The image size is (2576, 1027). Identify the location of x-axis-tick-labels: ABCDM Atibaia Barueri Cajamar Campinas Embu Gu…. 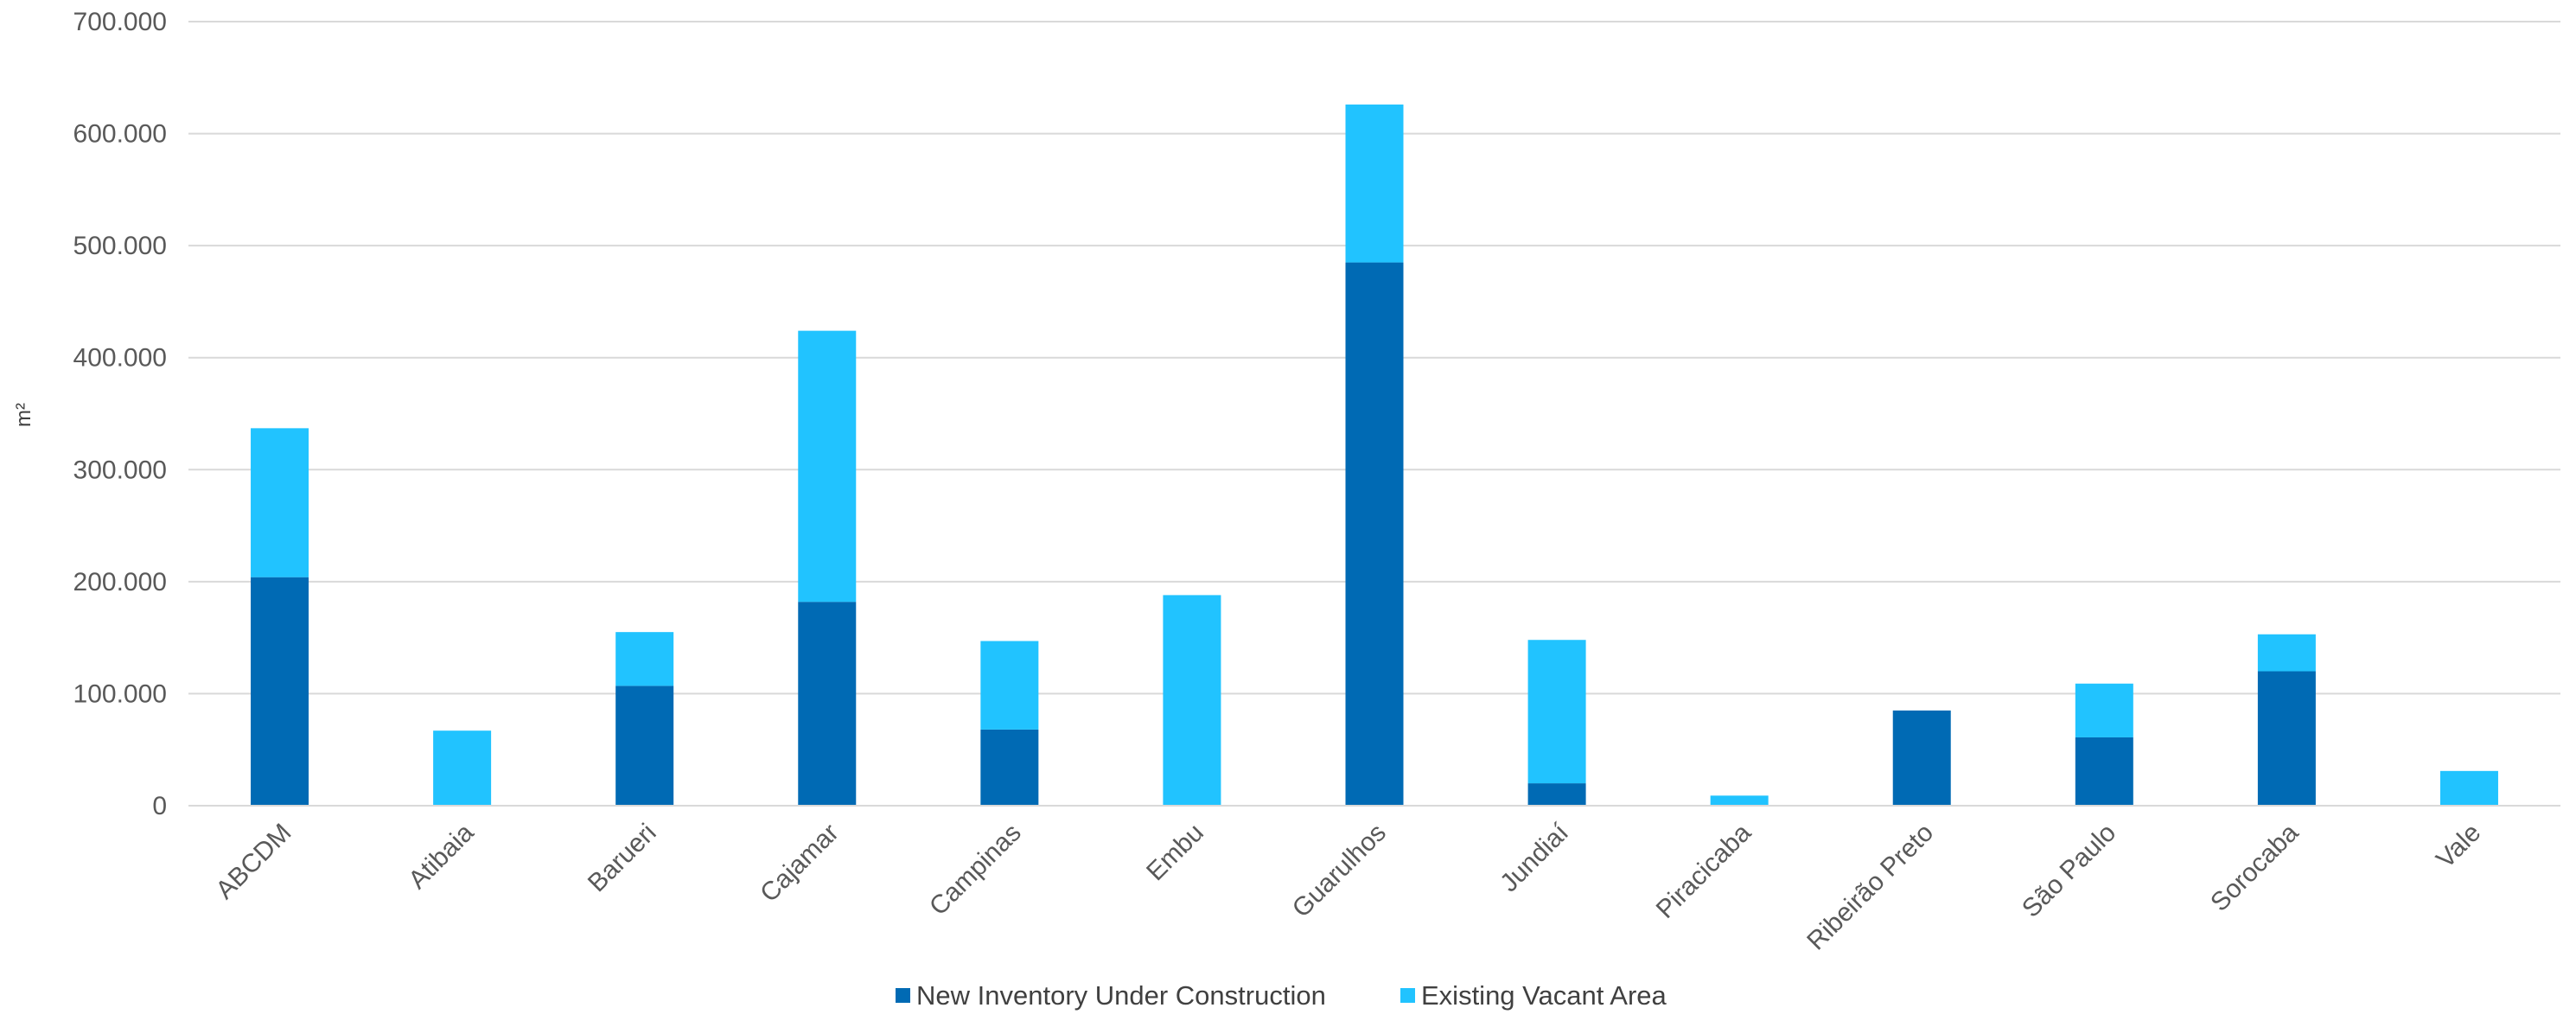
(1349, 887).